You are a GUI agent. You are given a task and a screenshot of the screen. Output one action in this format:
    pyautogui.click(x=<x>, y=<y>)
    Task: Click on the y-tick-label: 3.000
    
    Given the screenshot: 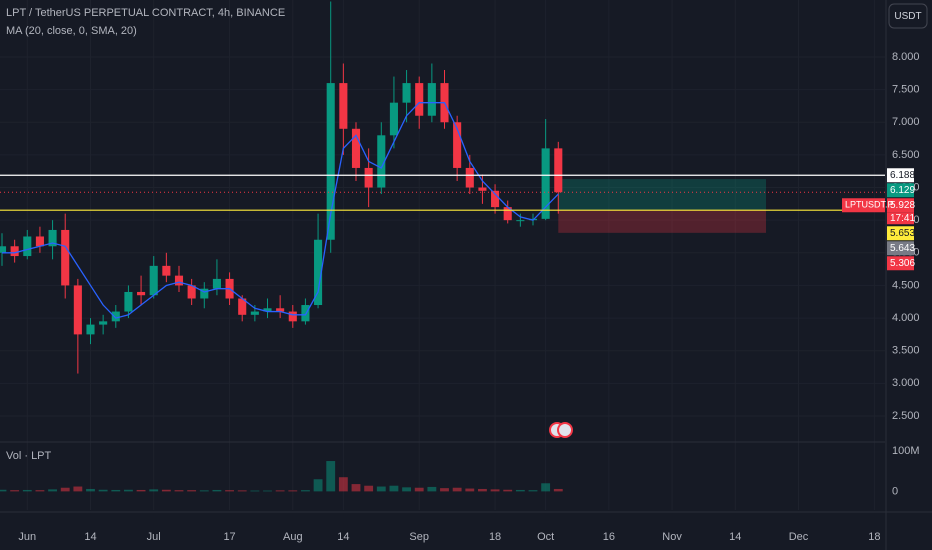 What is the action you would take?
    pyautogui.click(x=906, y=383)
    